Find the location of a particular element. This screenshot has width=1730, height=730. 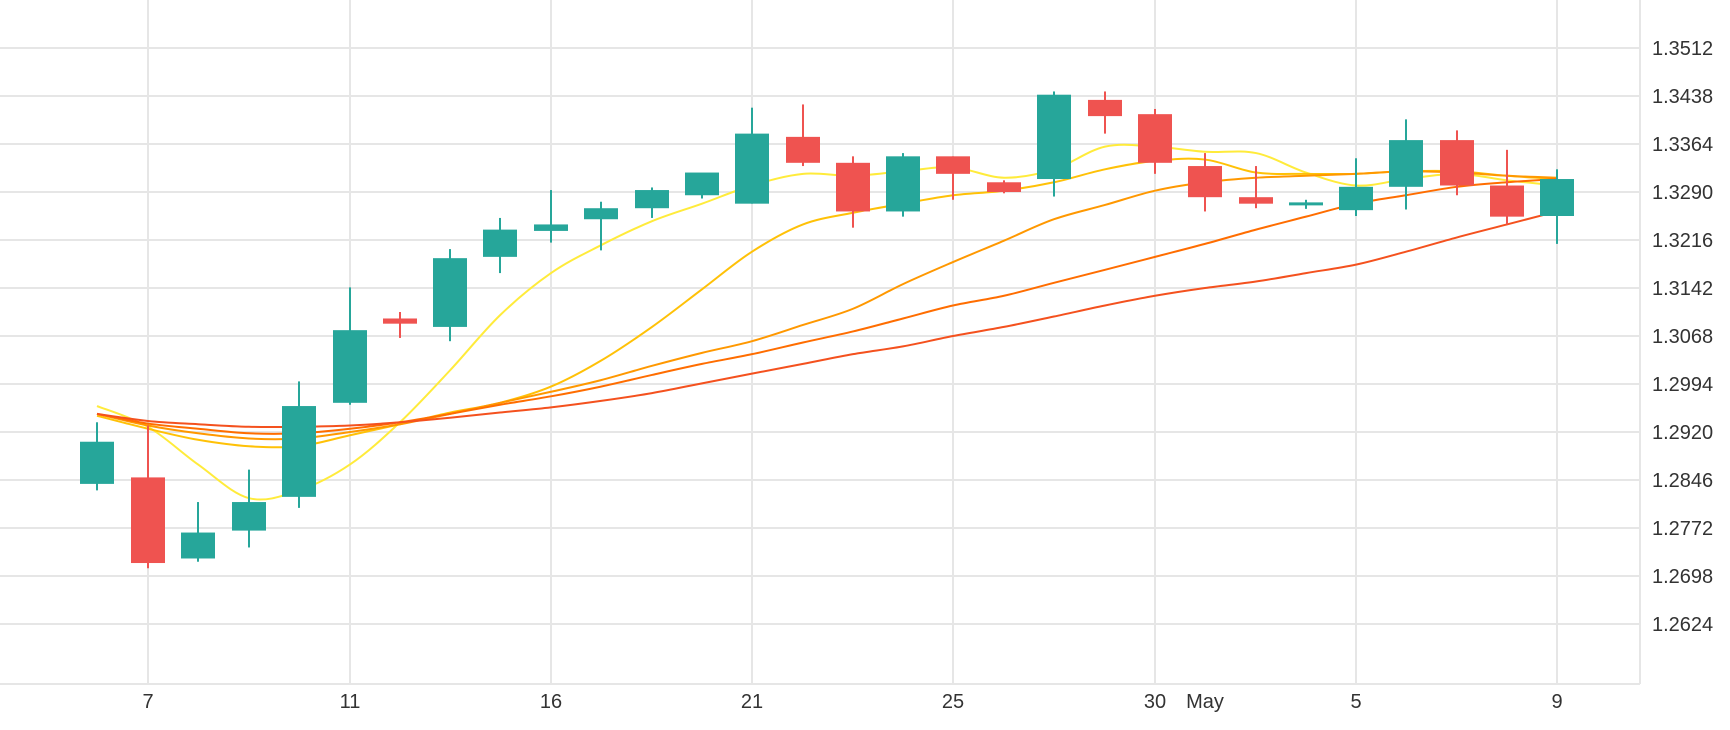

x-tick-label: 16 is located at coordinates (551, 702).